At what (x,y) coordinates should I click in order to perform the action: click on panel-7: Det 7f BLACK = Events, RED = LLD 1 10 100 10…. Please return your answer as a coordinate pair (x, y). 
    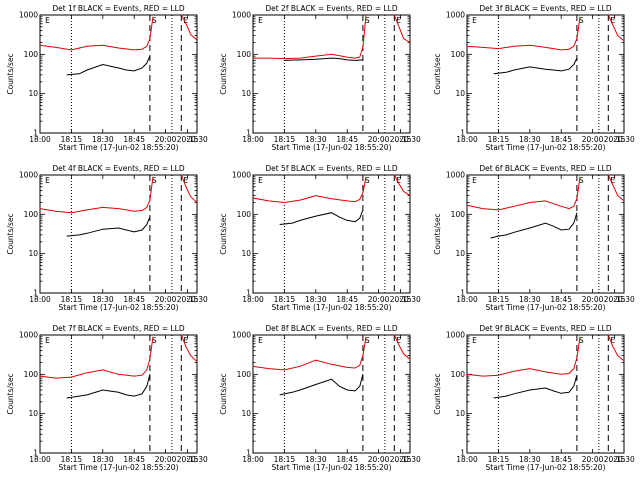
    Looking at the image, I should click on (107, 398).